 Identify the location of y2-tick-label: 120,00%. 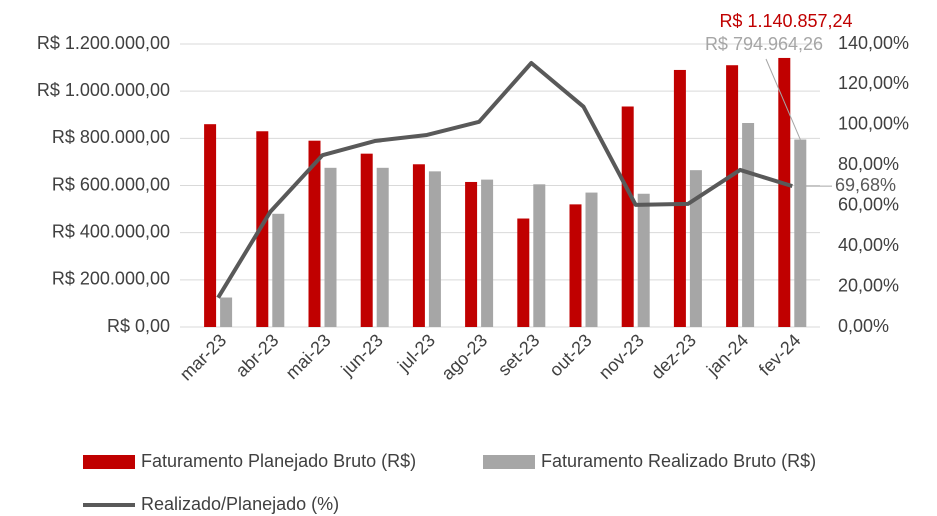
(873, 83).